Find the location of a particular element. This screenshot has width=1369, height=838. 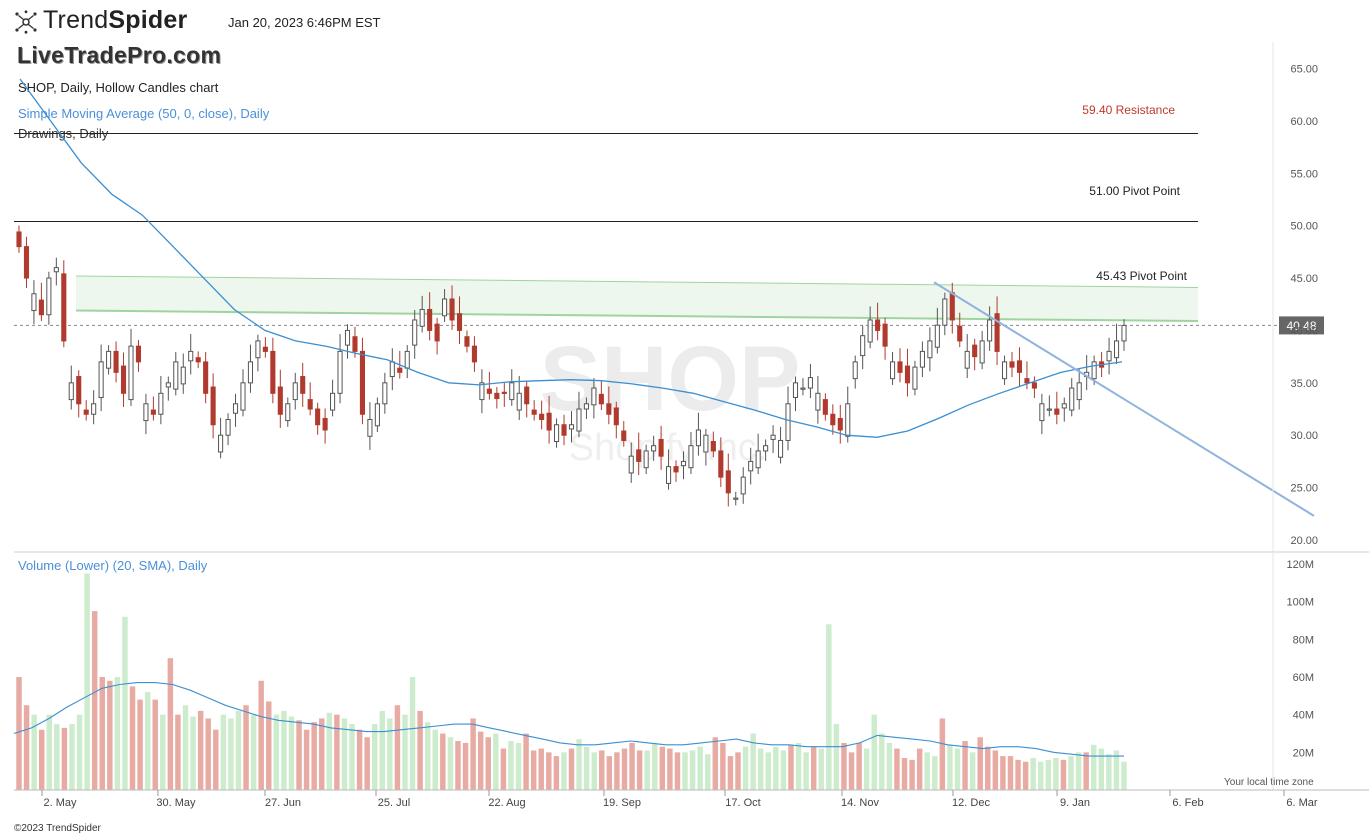

zone-top-line is located at coordinates (637, 281).